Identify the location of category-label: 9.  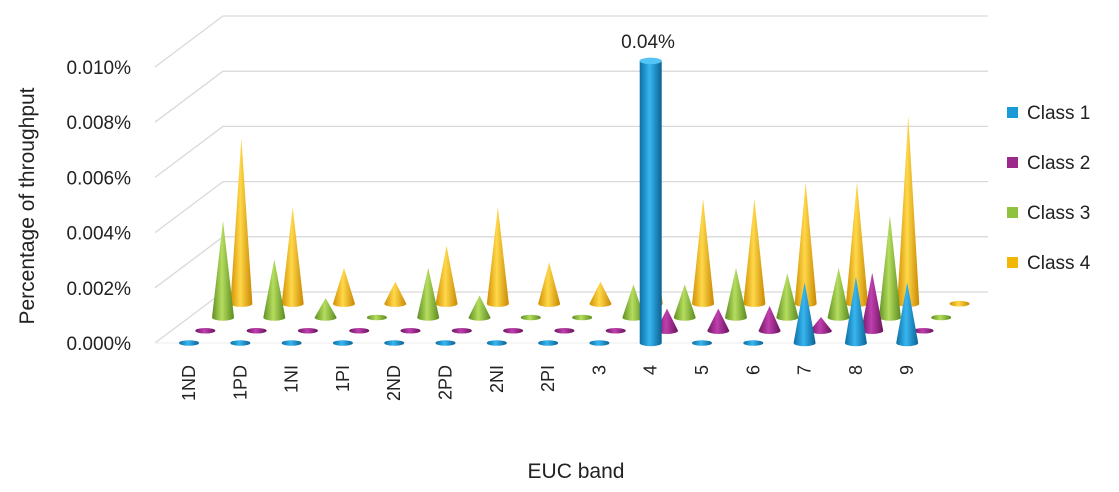
(907, 370).